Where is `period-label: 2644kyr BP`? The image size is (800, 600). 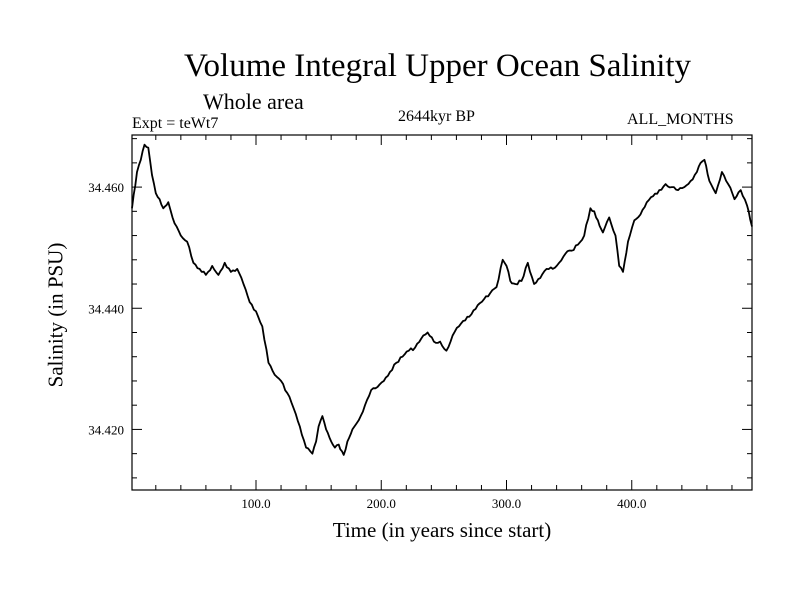
period-label: 2644kyr BP is located at coordinates (436, 116).